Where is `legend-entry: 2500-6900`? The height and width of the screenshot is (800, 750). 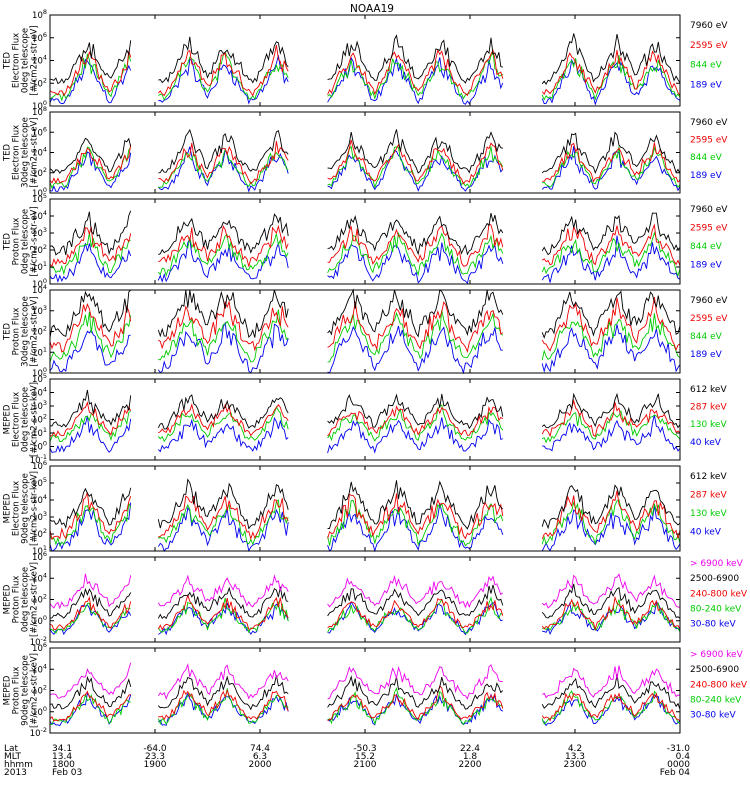
legend-entry: 2500-6900 is located at coordinates (714, 579).